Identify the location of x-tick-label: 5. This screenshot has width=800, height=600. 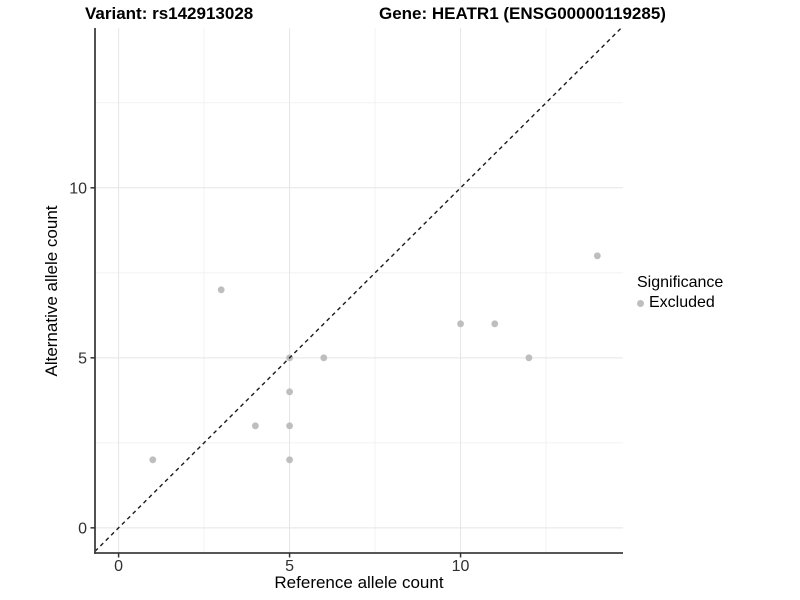
(289, 566).